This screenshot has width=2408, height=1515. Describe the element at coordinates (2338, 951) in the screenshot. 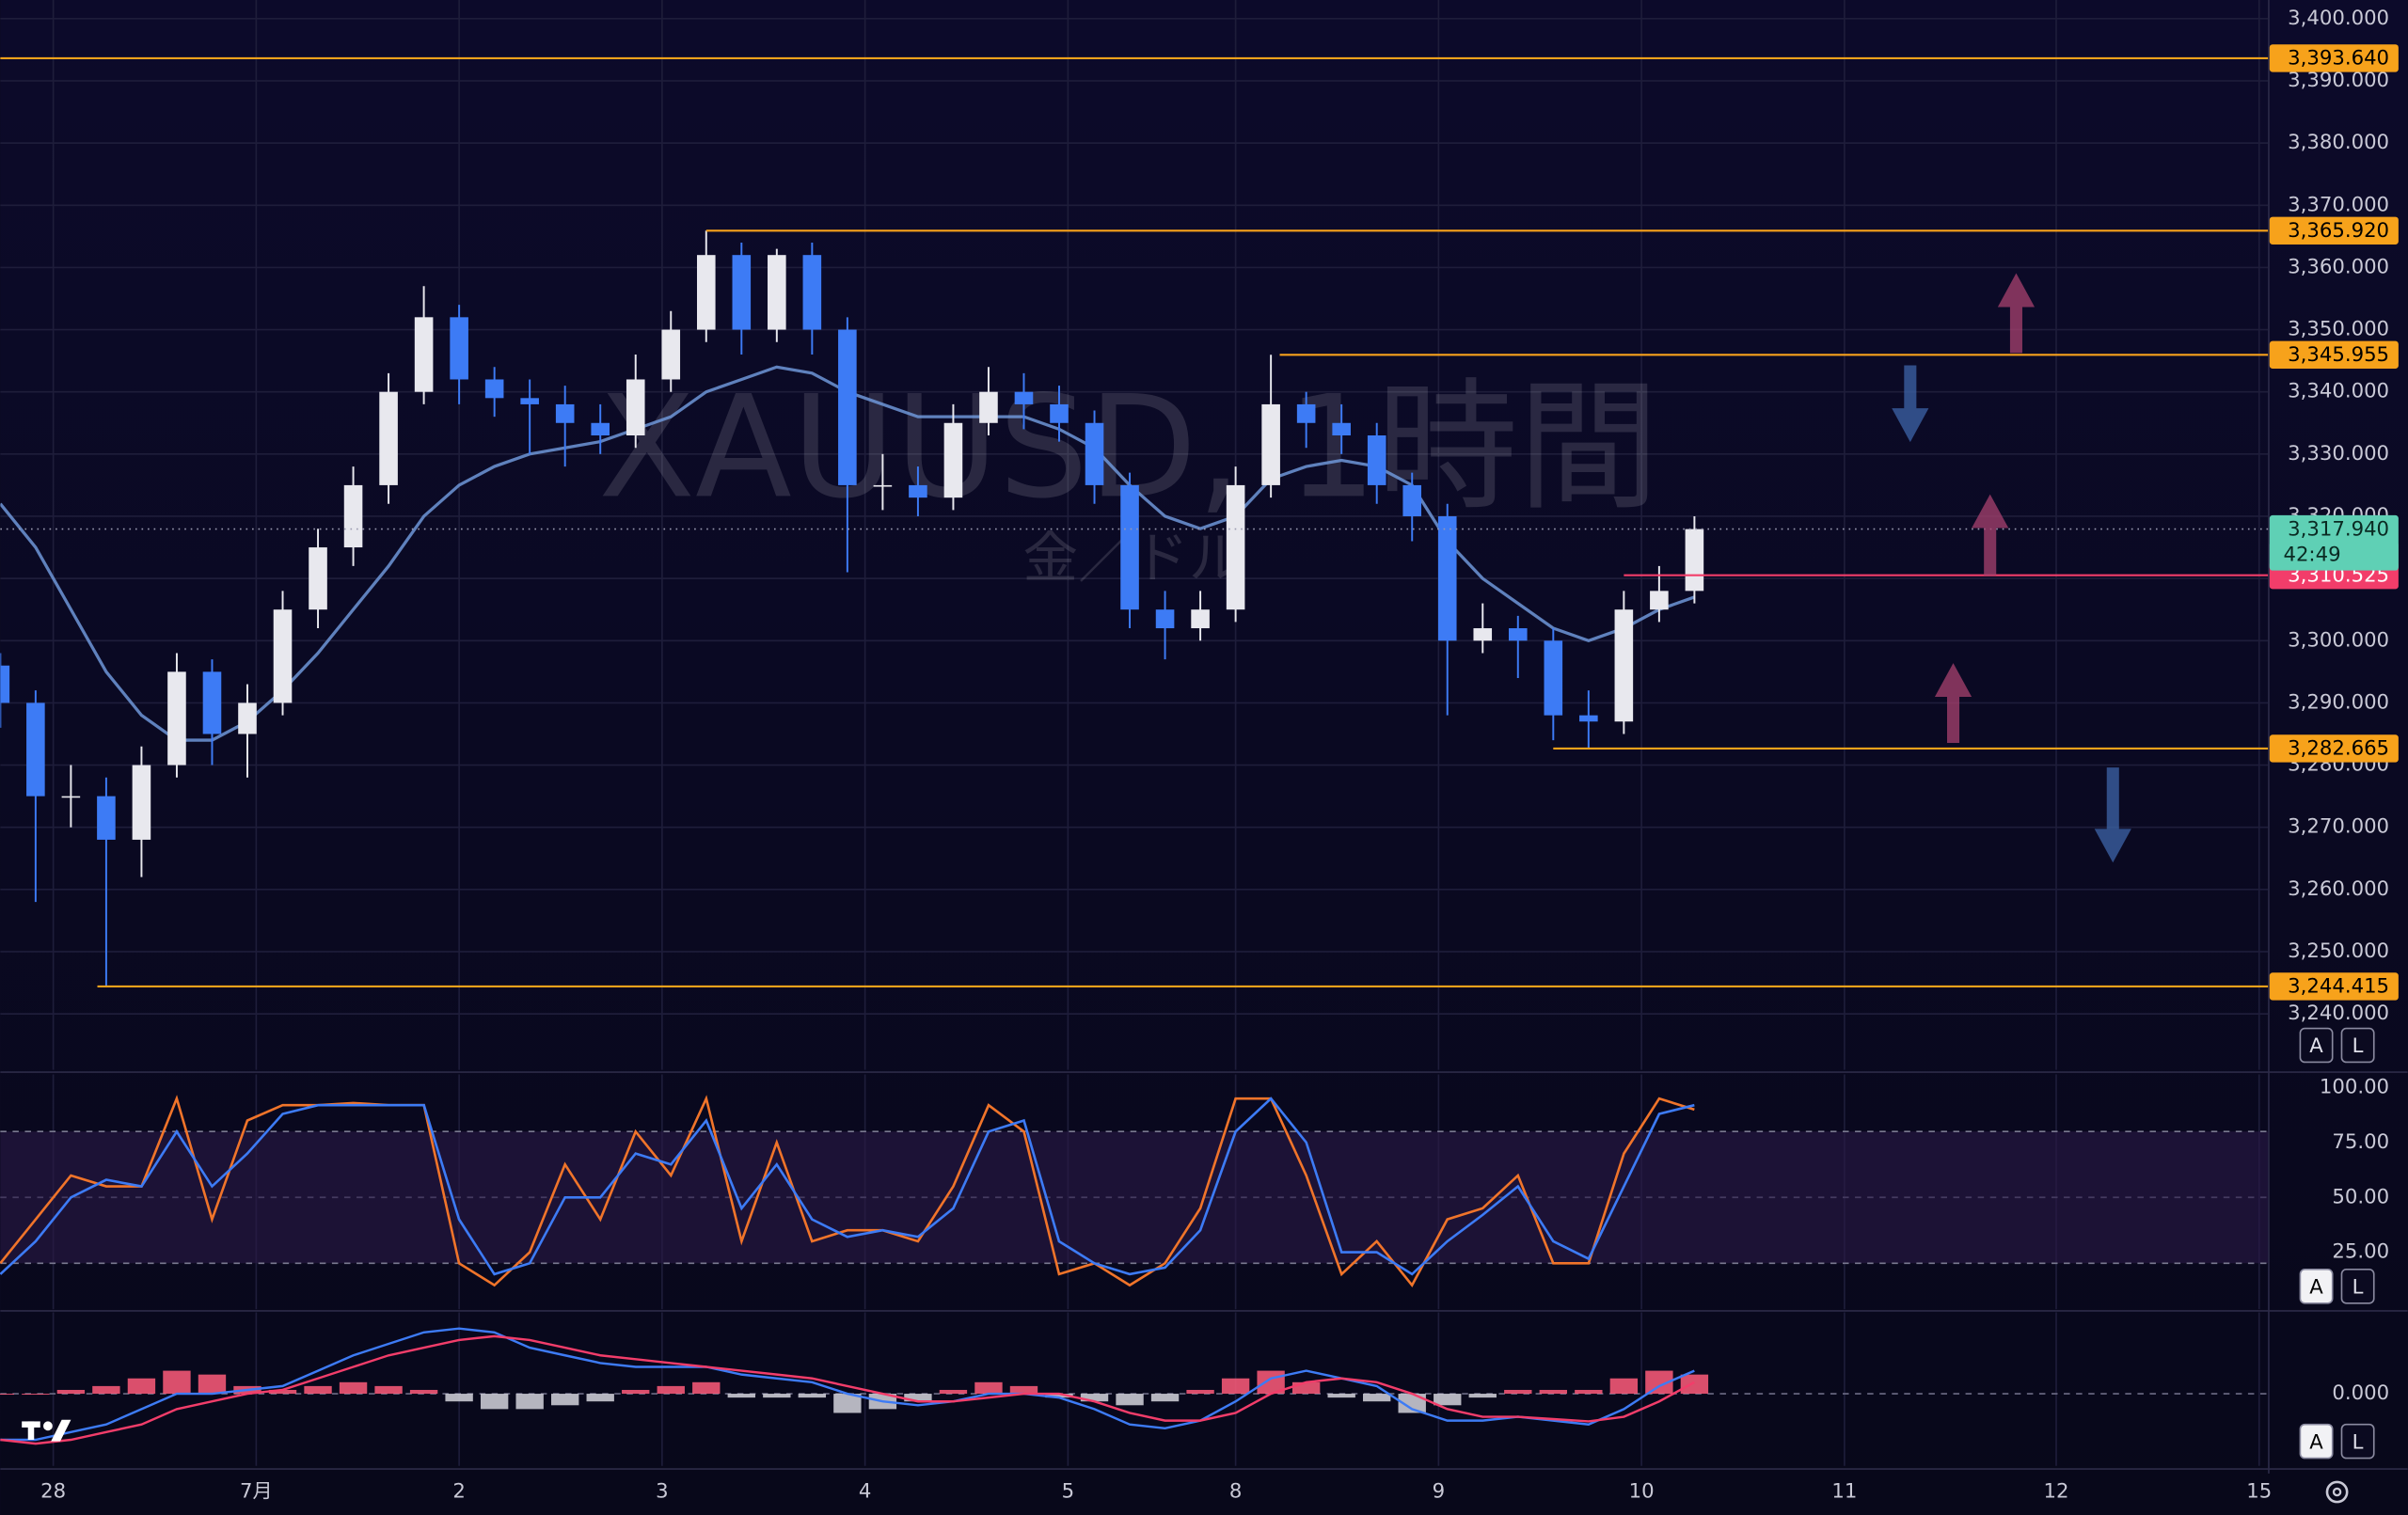

I see `y-tick-label: 3,250.000` at that location.